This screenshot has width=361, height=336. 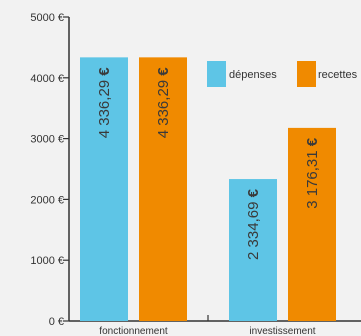 What do you see at coordinates (133, 331) in the screenshot?
I see `x-category-label: fonctionnement` at bounding box center [133, 331].